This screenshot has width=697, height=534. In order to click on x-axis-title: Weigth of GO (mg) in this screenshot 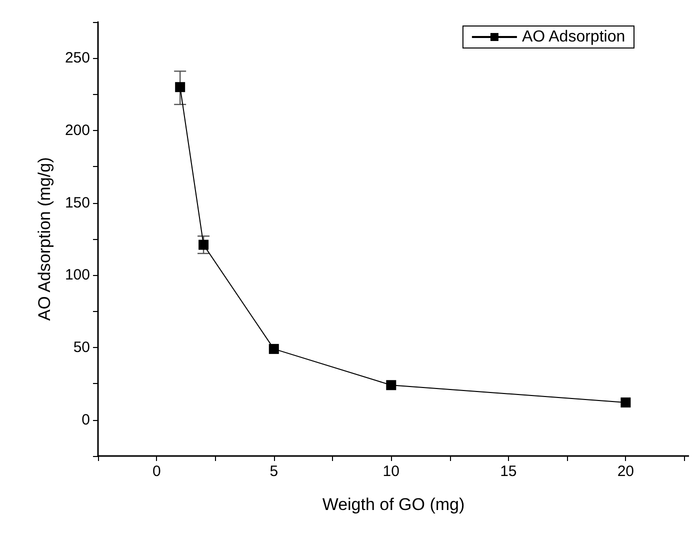, I will do `click(393, 504)`.